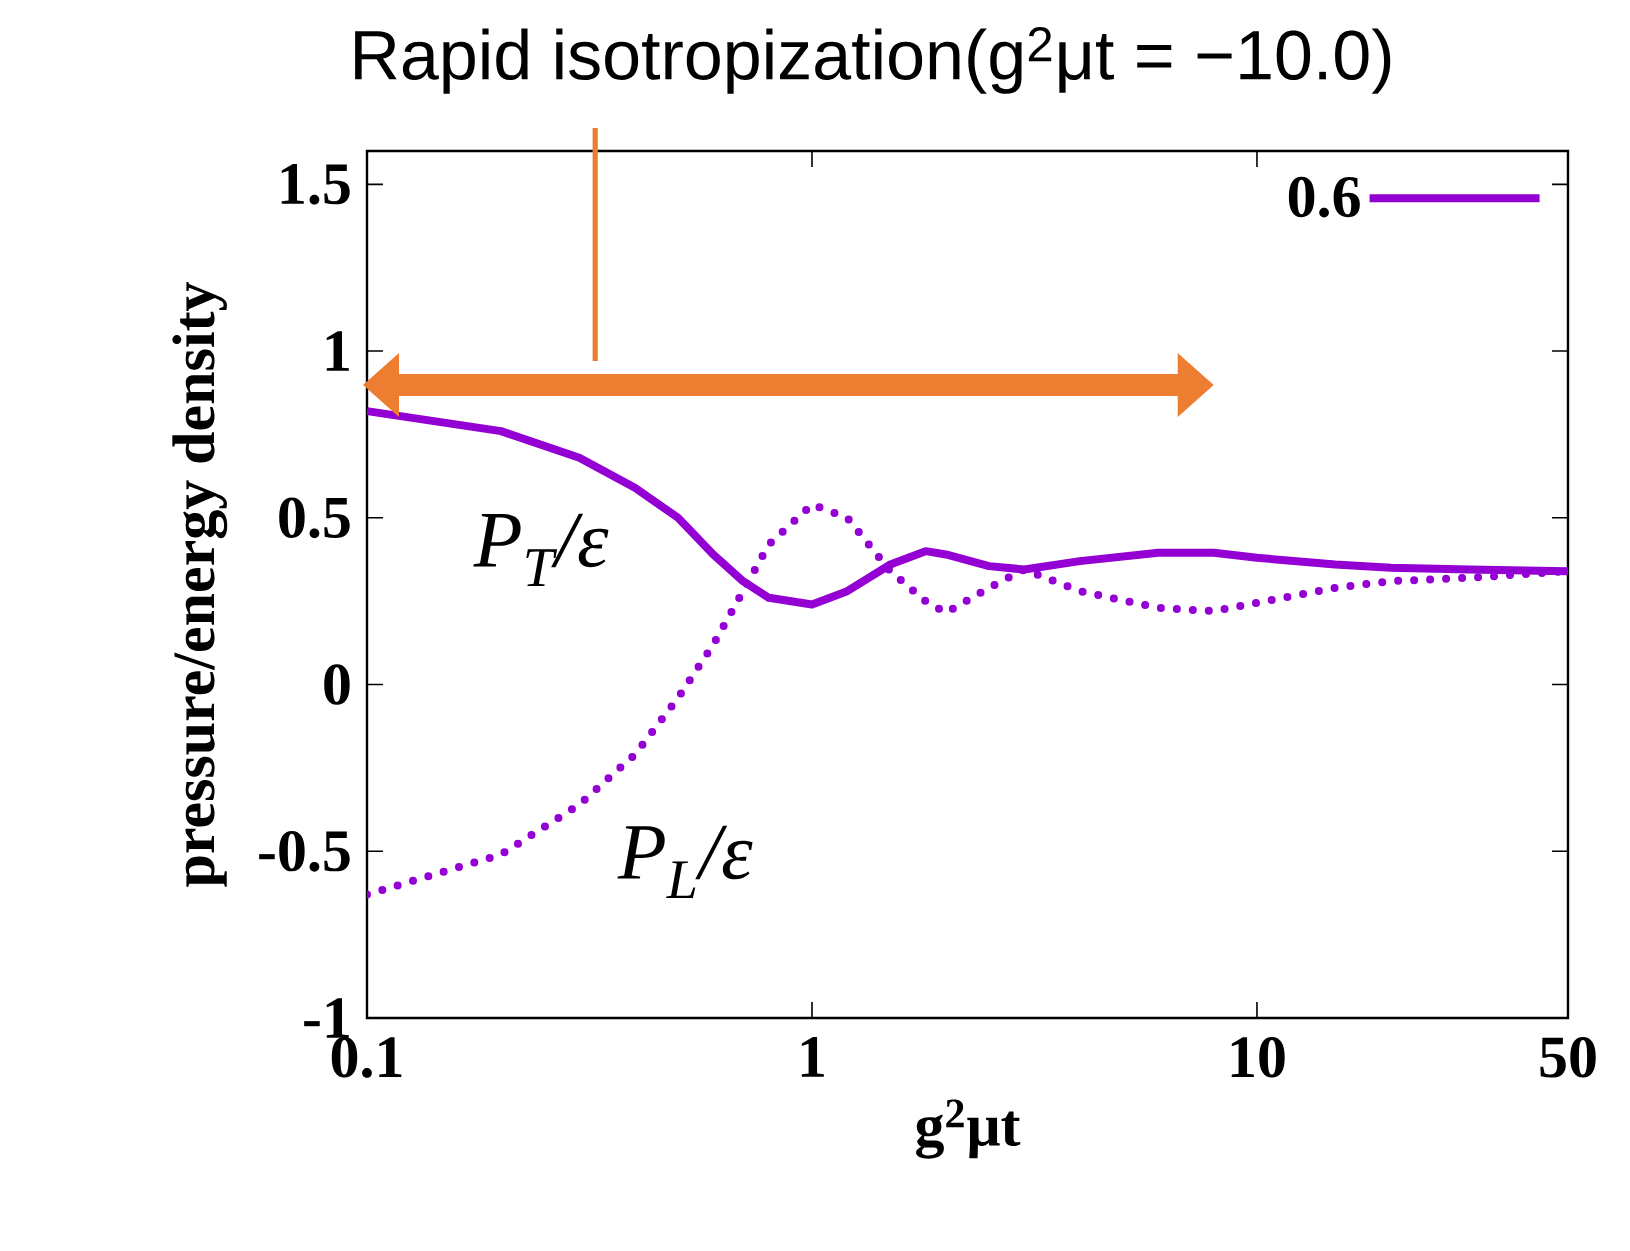 Image resolution: width=1630 pixels, height=1251 pixels. Describe the element at coordinates (873, 60) in the screenshot. I see `chart-title: Rapid isotropization(g$^{2}$μt = −10.0)` at that location.